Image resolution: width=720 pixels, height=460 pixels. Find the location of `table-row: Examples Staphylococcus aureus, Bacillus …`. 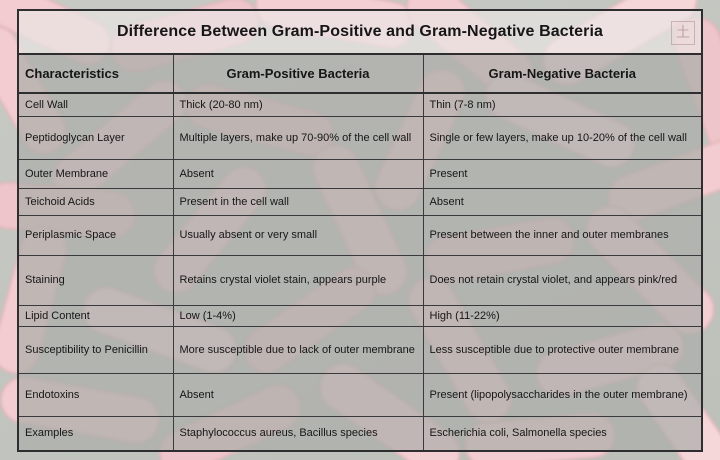

table-row: Examples Staphylococcus aureus, Bacillus … is located at coordinates (360, 433).